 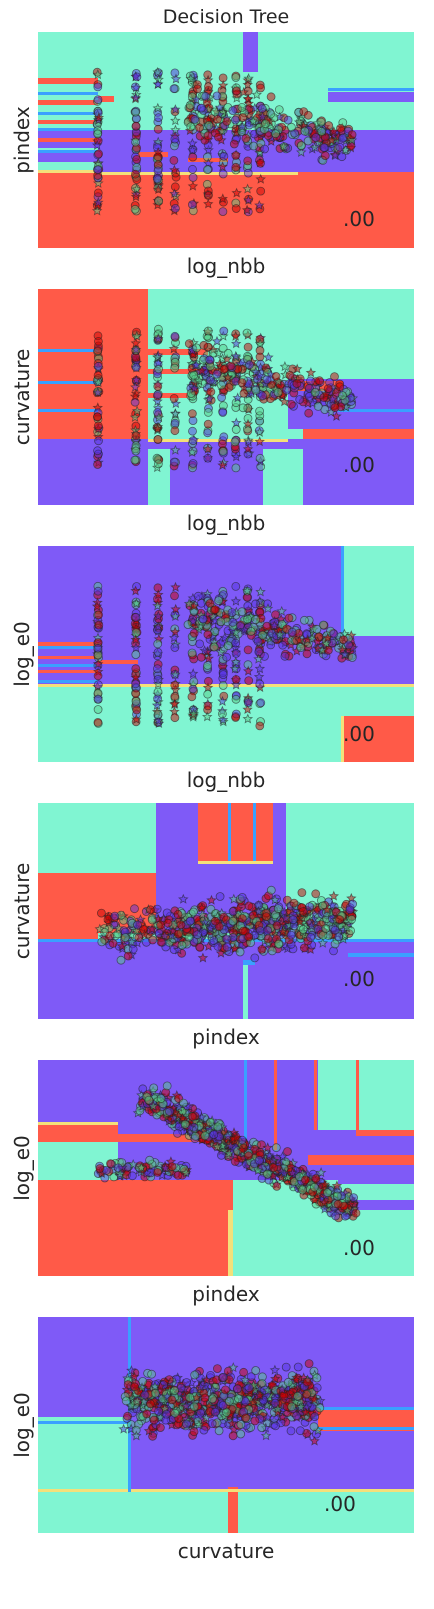 What do you see at coordinates (226, 1551) in the screenshot?
I see `x-axis-label: curvature` at bounding box center [226, 1551].